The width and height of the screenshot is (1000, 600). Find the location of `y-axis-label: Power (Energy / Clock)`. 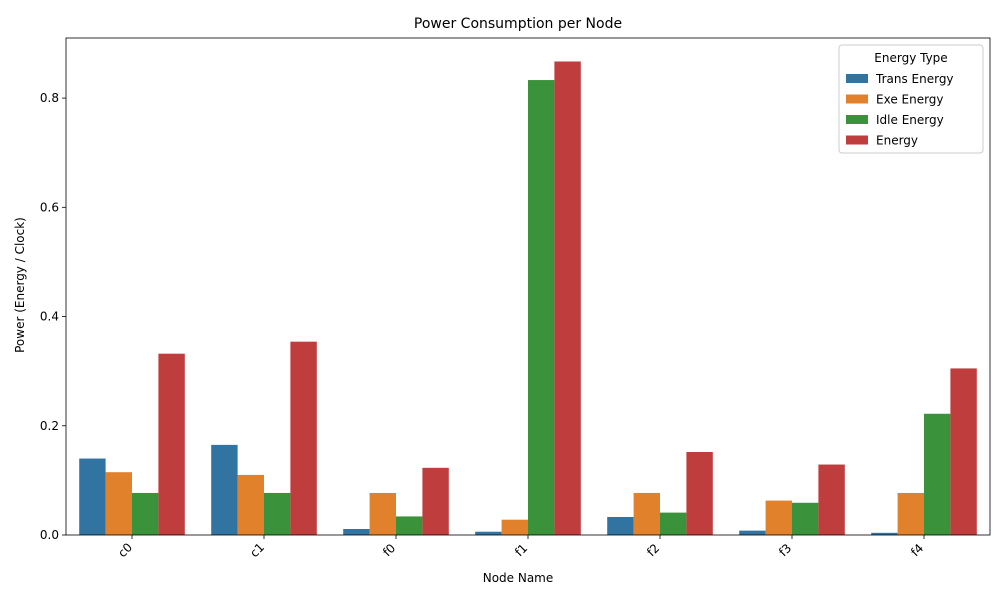

y-axis-label: Power (Energy / Clock) is located at coordinates (20, 285).